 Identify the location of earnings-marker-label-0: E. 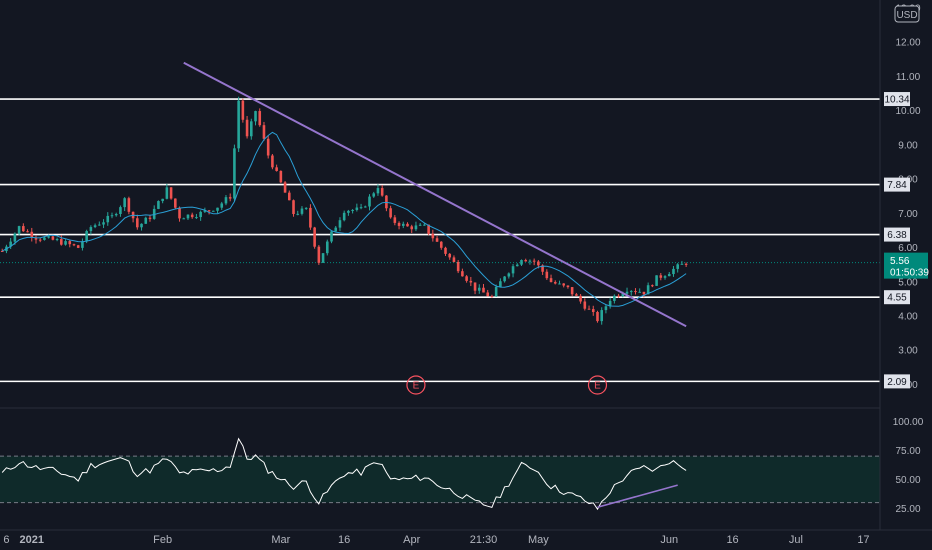
(416, 386).